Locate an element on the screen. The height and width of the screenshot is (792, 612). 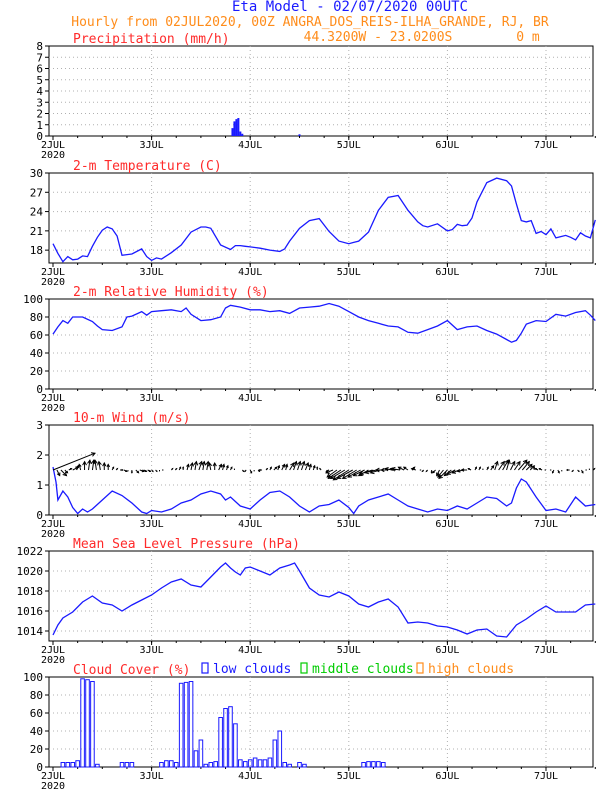
temp-ytick-label: 27 is located at coordinates (36, 192).